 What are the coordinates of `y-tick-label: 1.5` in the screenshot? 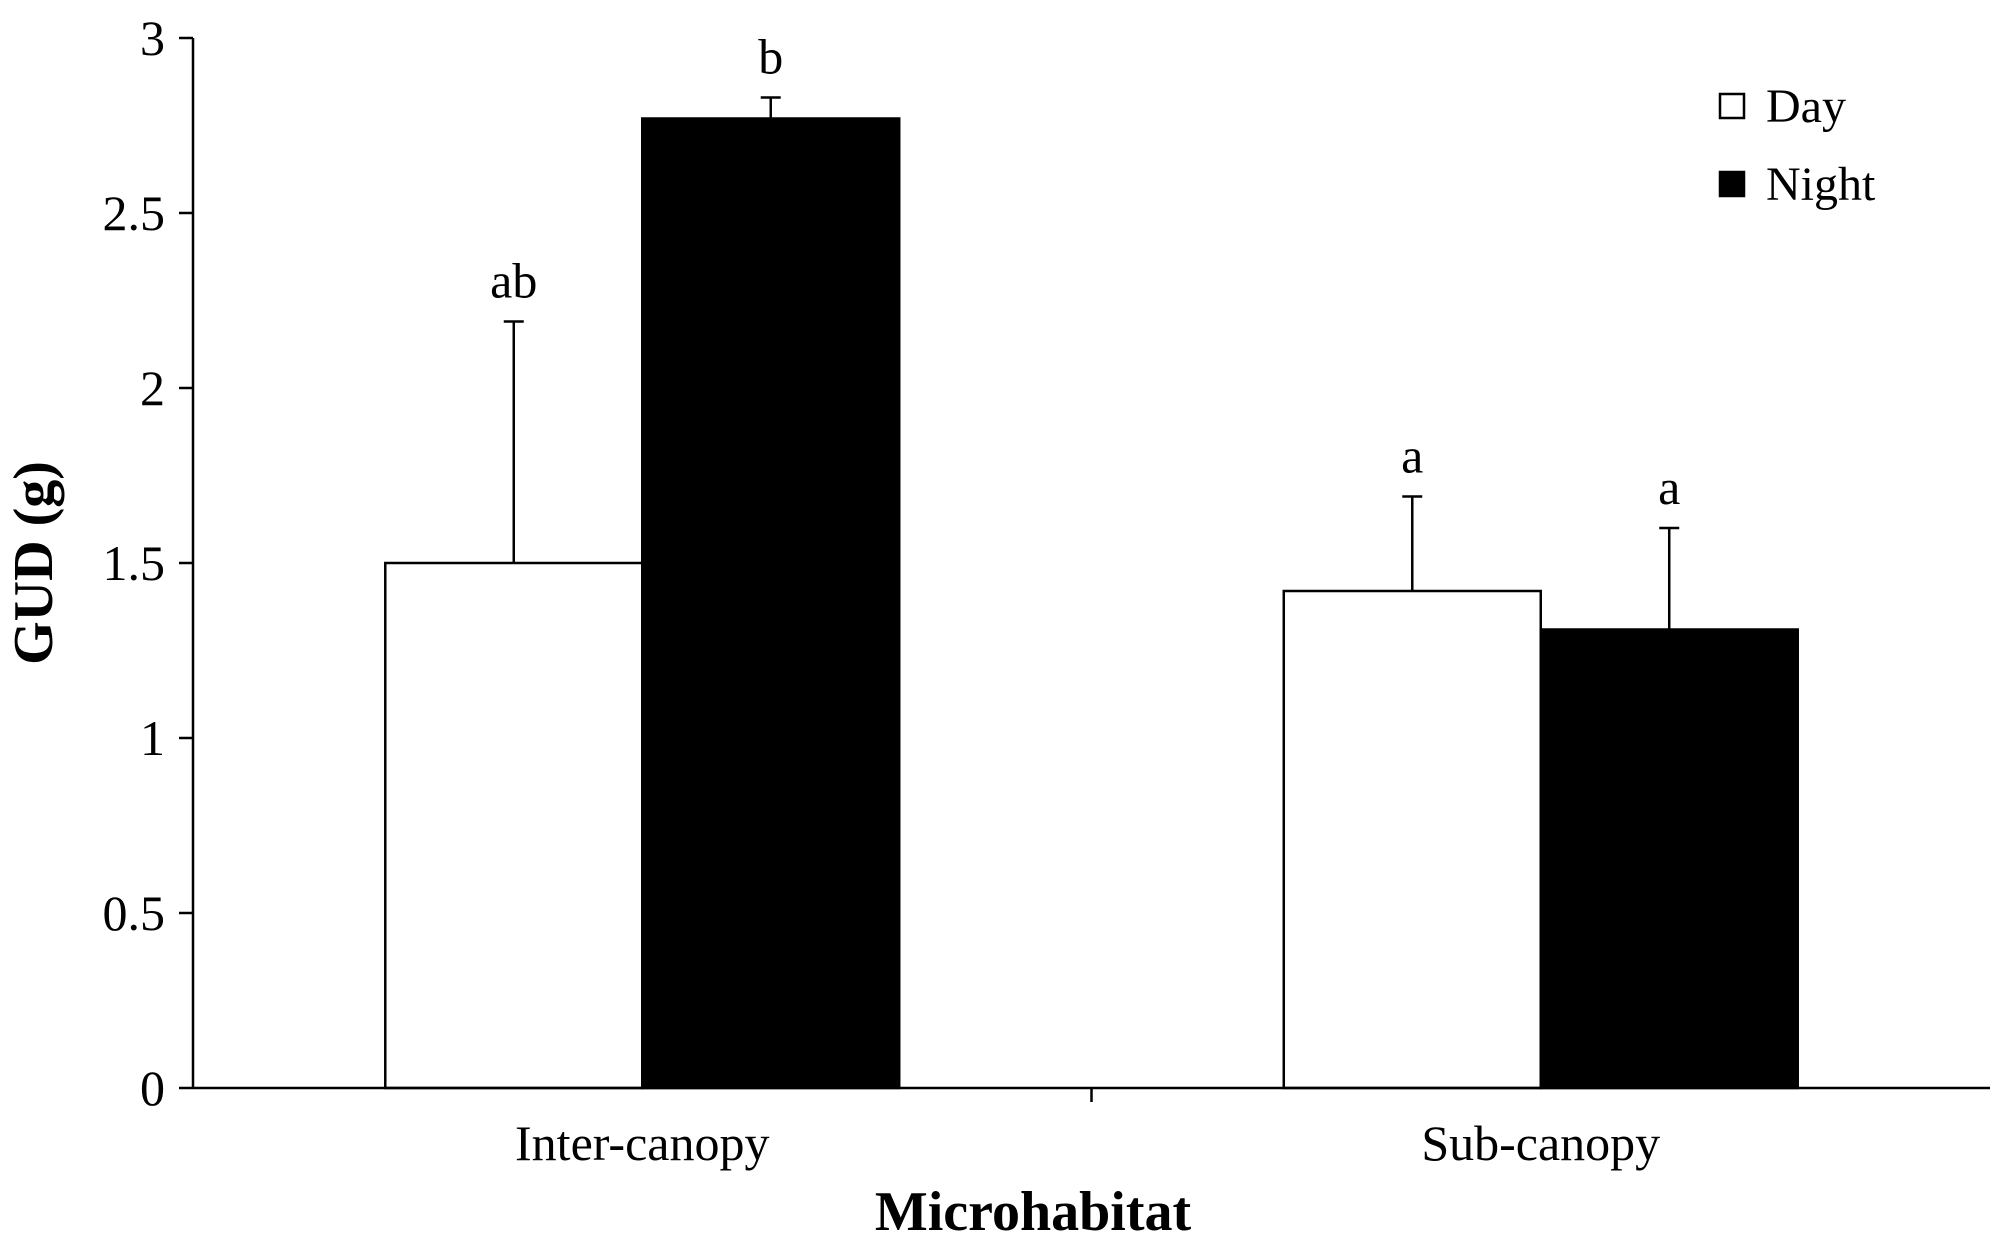 It's located at (134, 563).